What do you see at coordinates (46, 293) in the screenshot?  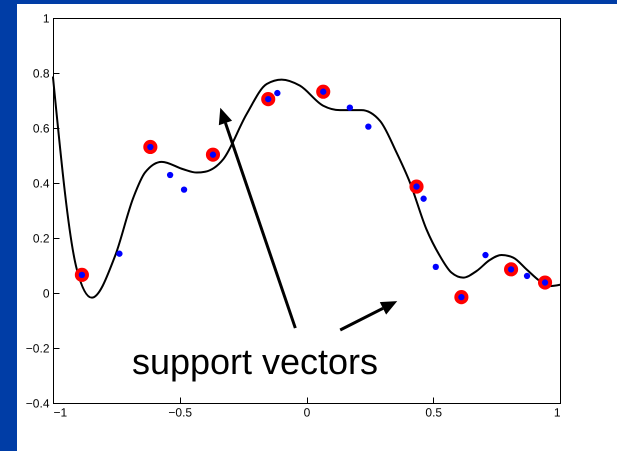 I see `y-tick-label: 0` at bounding box center [46, 293].